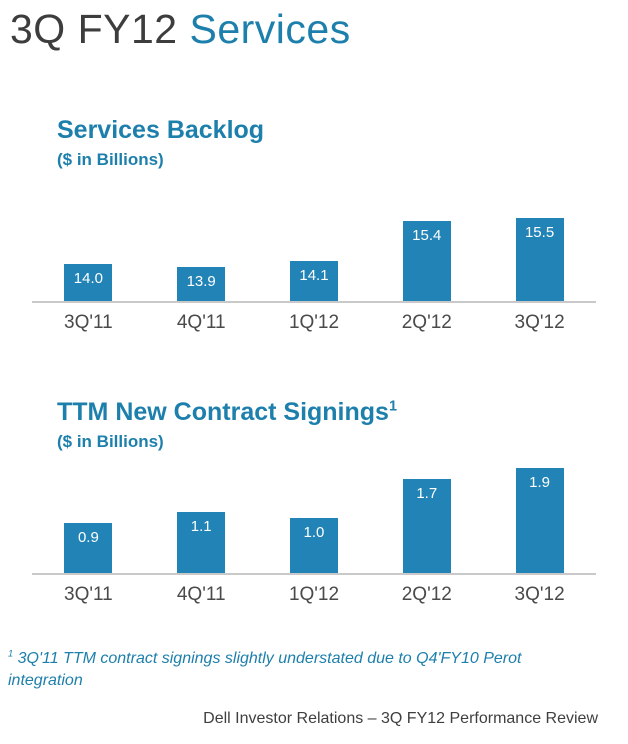 The image size is (628, 744). What do you see at coordinates (88, 518) in the screenshot?
I see `bar-slot: 0.9` at bounding box center [88, 518].